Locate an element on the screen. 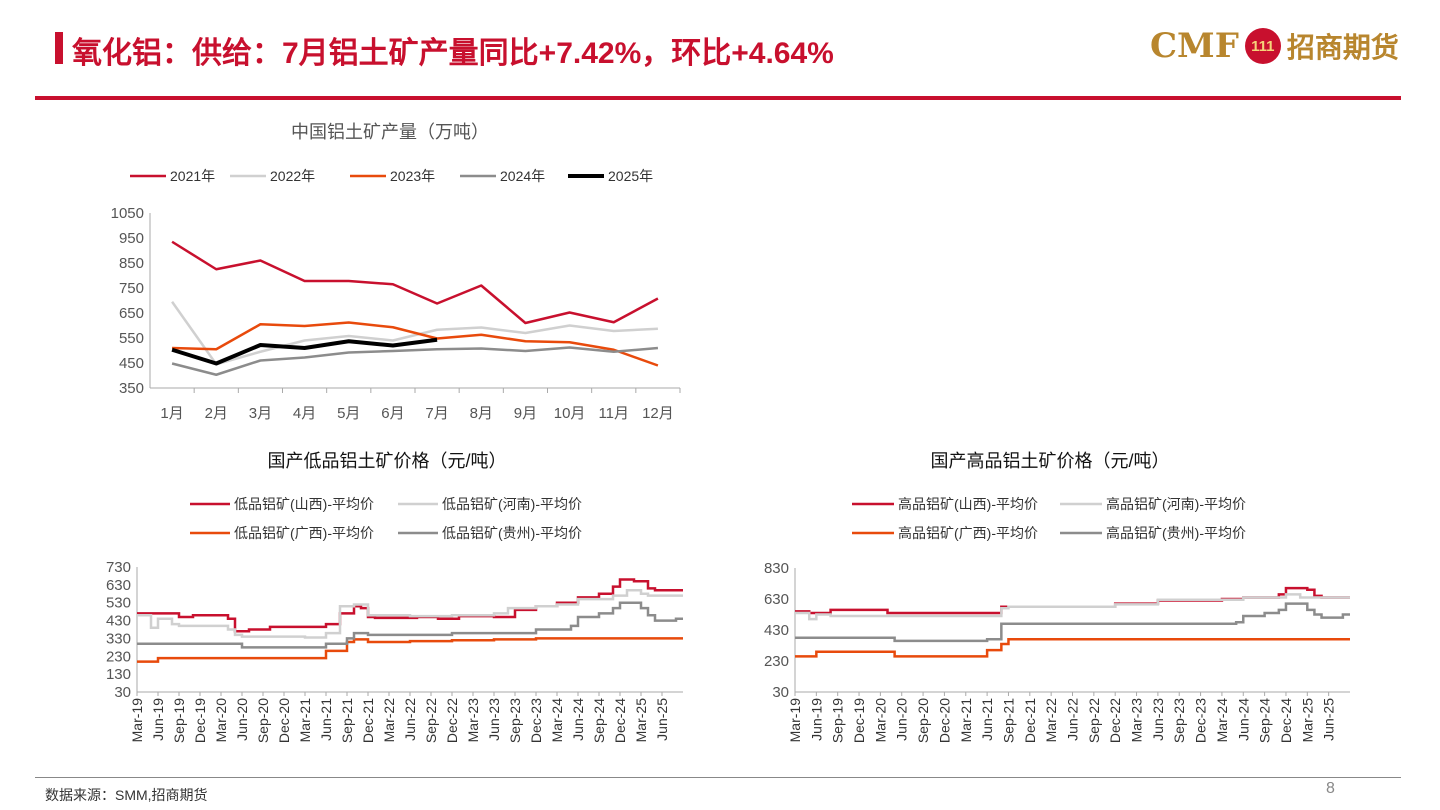 The width and height of the screenshot is (1440, 810). series-line-低品铝矿(广西)-平均价 is located at coordinates (410, 650).